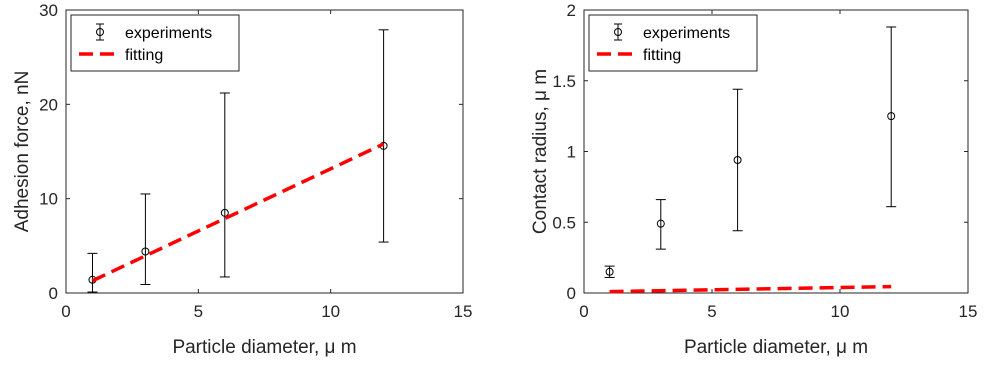  Describe the element at coordinates (48, 10) in the screenshot. I see `y-tick-label: 30` at that location.